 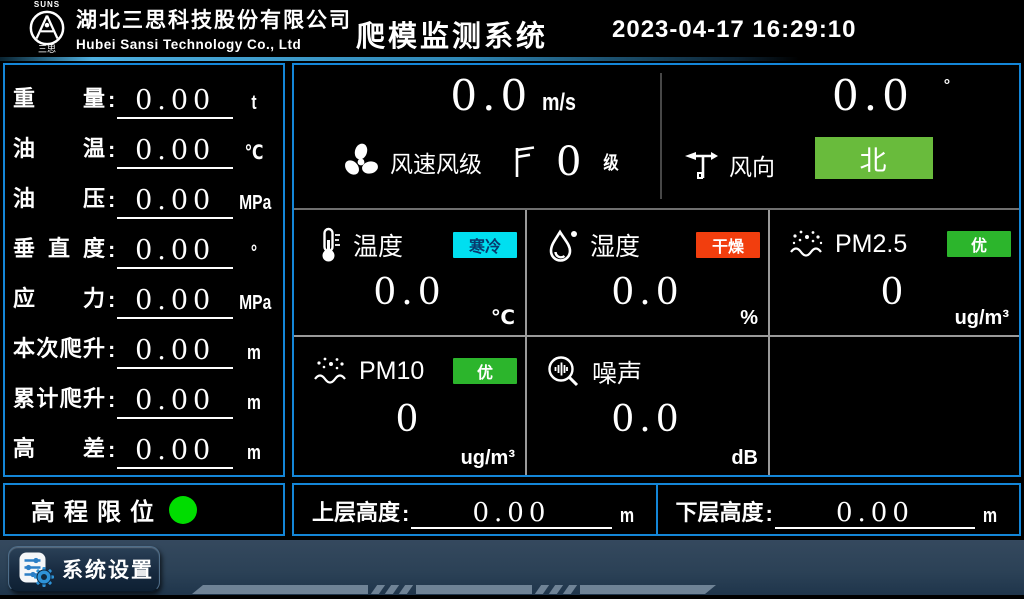 I want to click on lower-height-unit: m, so click(x=990, y=516).